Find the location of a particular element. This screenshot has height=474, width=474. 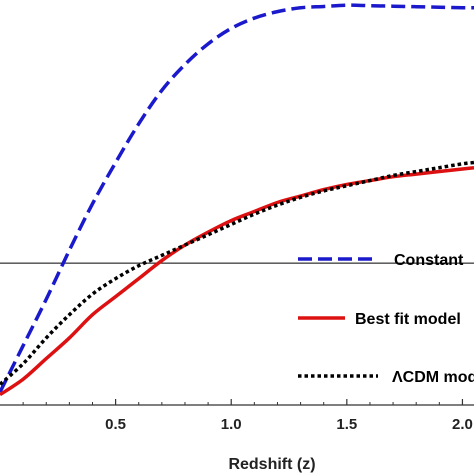

x-tick-label: 1.0 is located at coordinates (231, 424).